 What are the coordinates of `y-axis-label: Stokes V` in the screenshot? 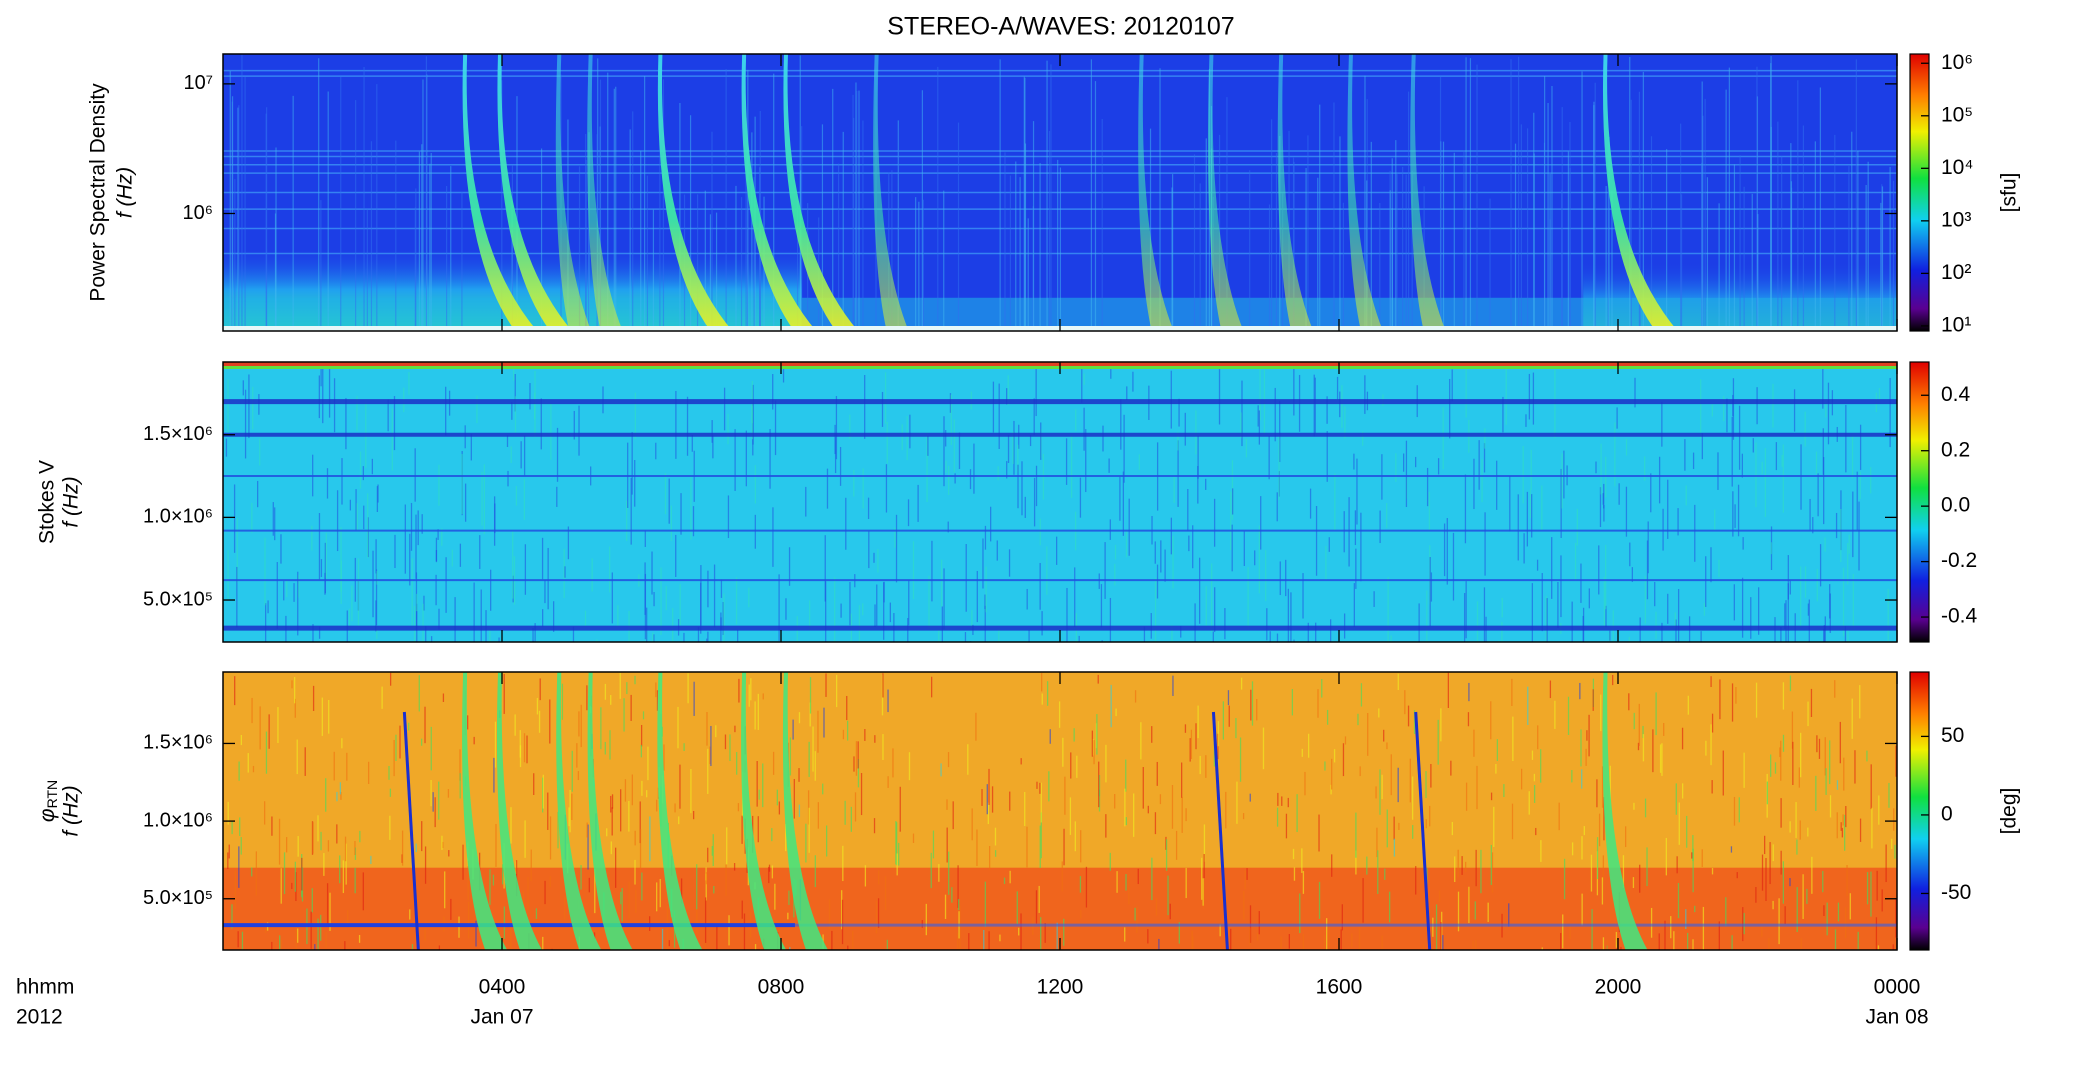 It's located at (47, 502).